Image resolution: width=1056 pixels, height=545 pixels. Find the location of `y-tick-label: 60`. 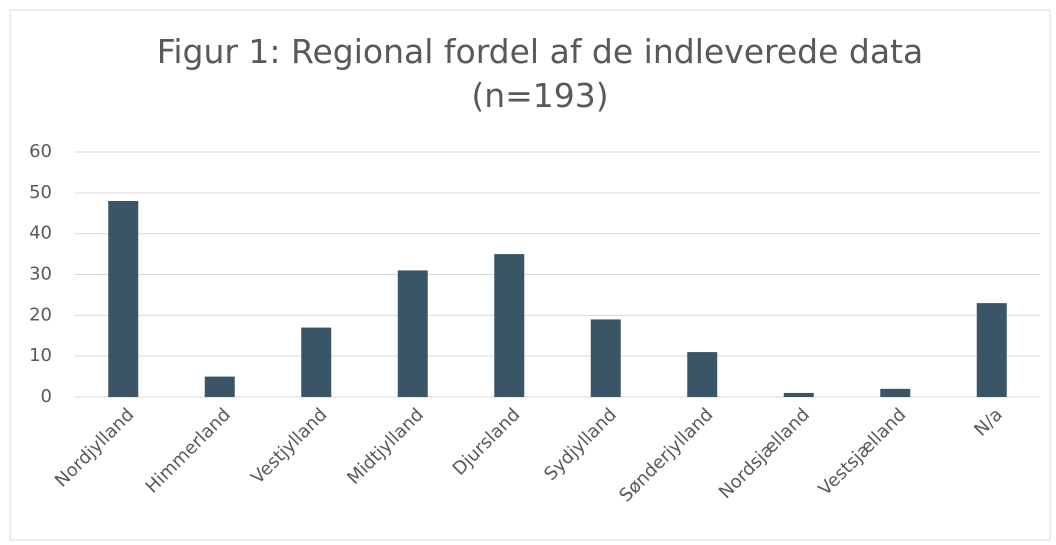

y-tick-label: 60 is located at coordinates (40, 151).